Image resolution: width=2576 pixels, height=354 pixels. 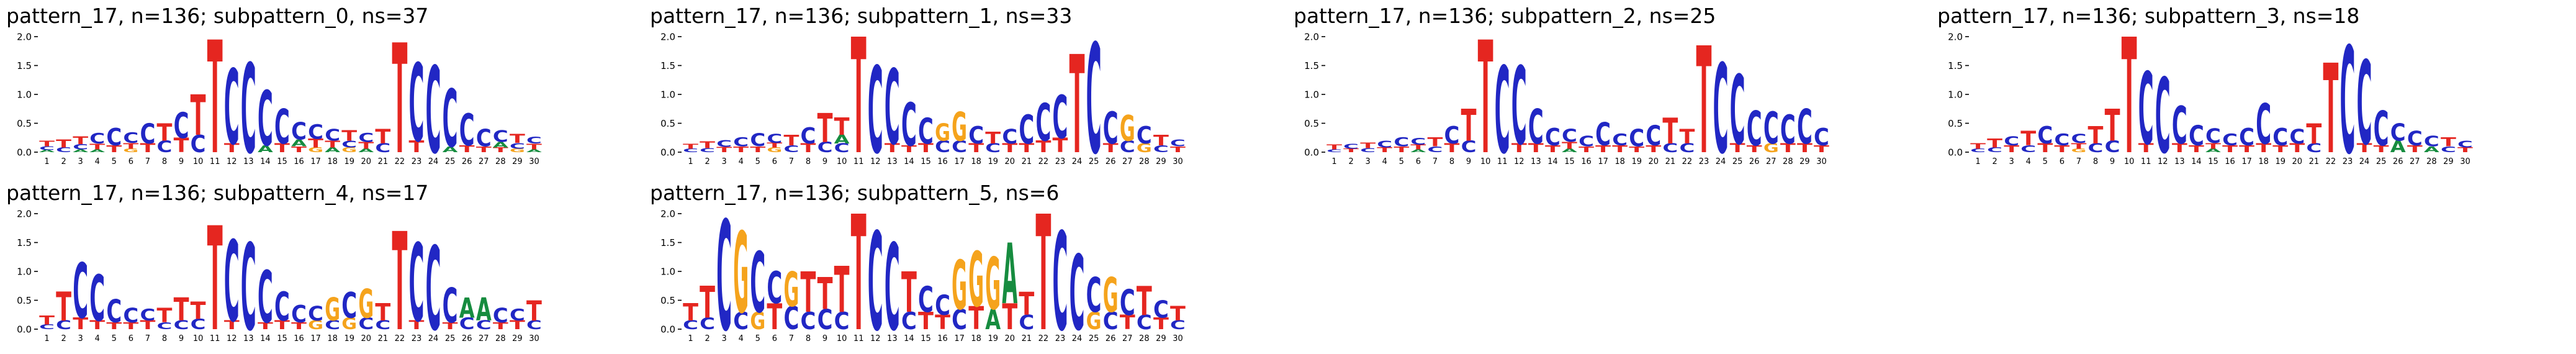 What do you see at coordinates (1955, 65) in the screenshot?
I see `y-tick-label: 1.5` at bounding box center [1955, 65].